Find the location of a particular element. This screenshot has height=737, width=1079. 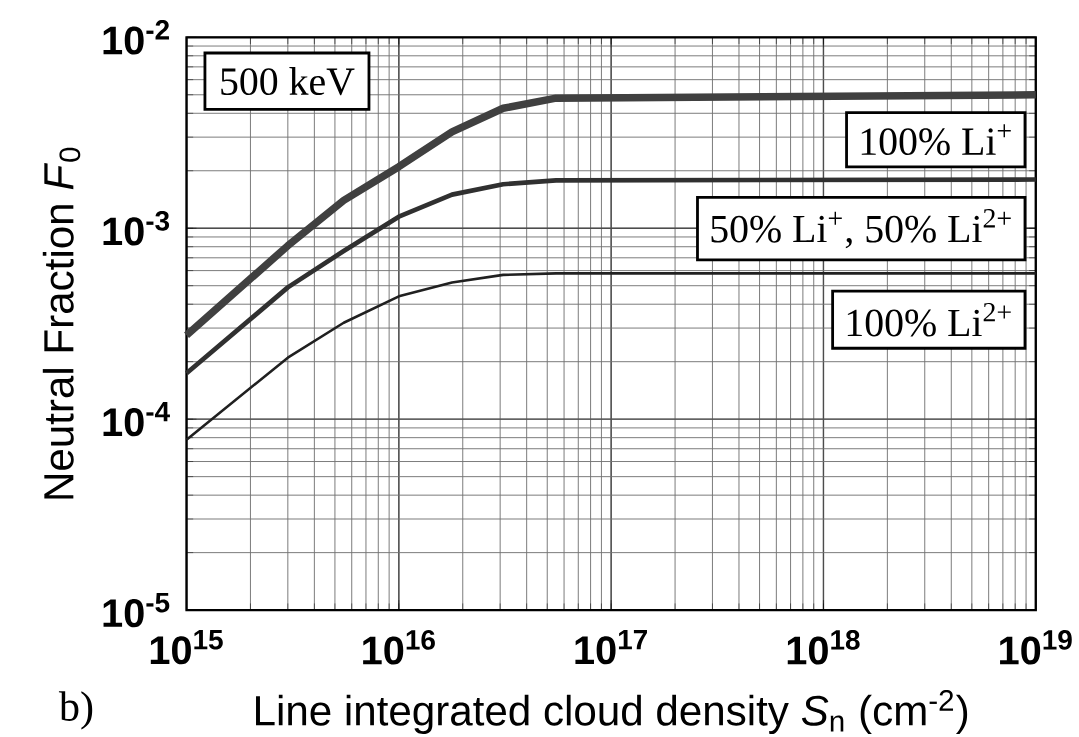

y-tick-label: 10$^{-5}$ is located at coordinates (136, 610).